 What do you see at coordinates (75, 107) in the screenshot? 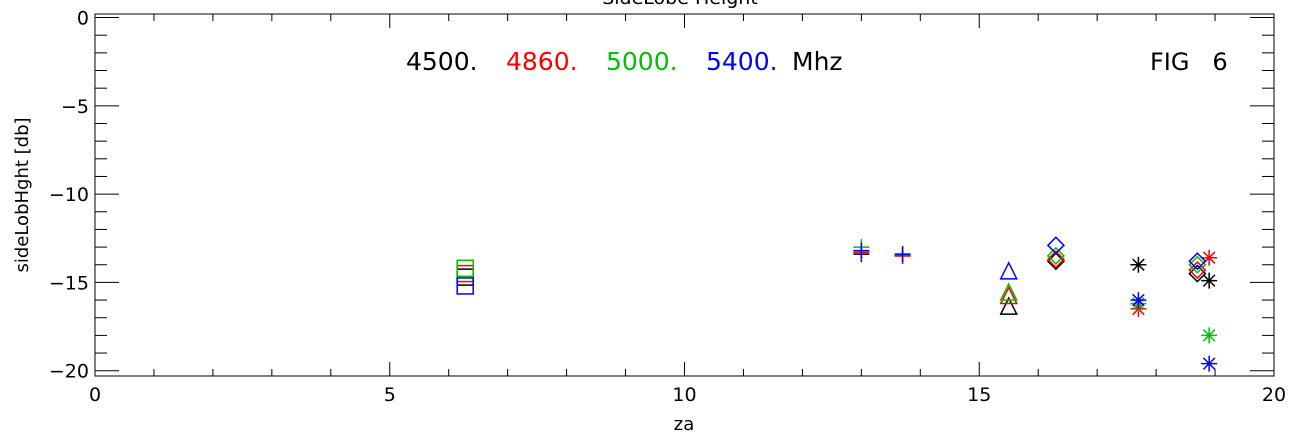
I see `y-tick-label: −5` at bounding box center [75, 107].